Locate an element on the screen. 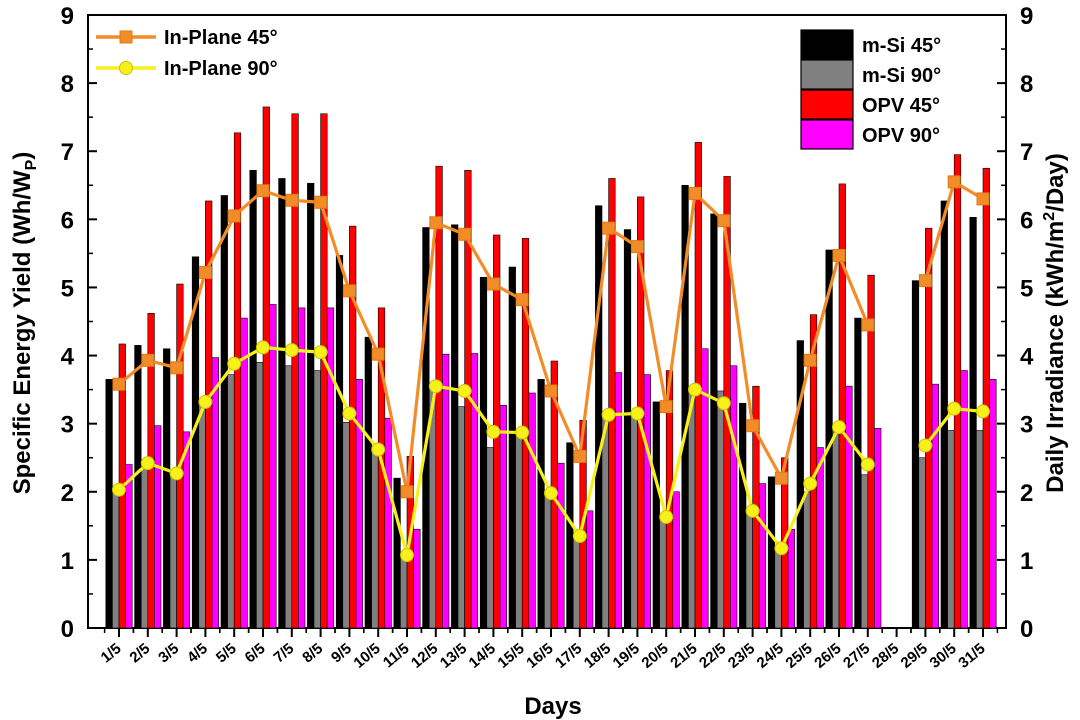 The width and height of the screenshot is (1080, 720). bar-m-si-45--20-5 is located at coordinates (656, 515).